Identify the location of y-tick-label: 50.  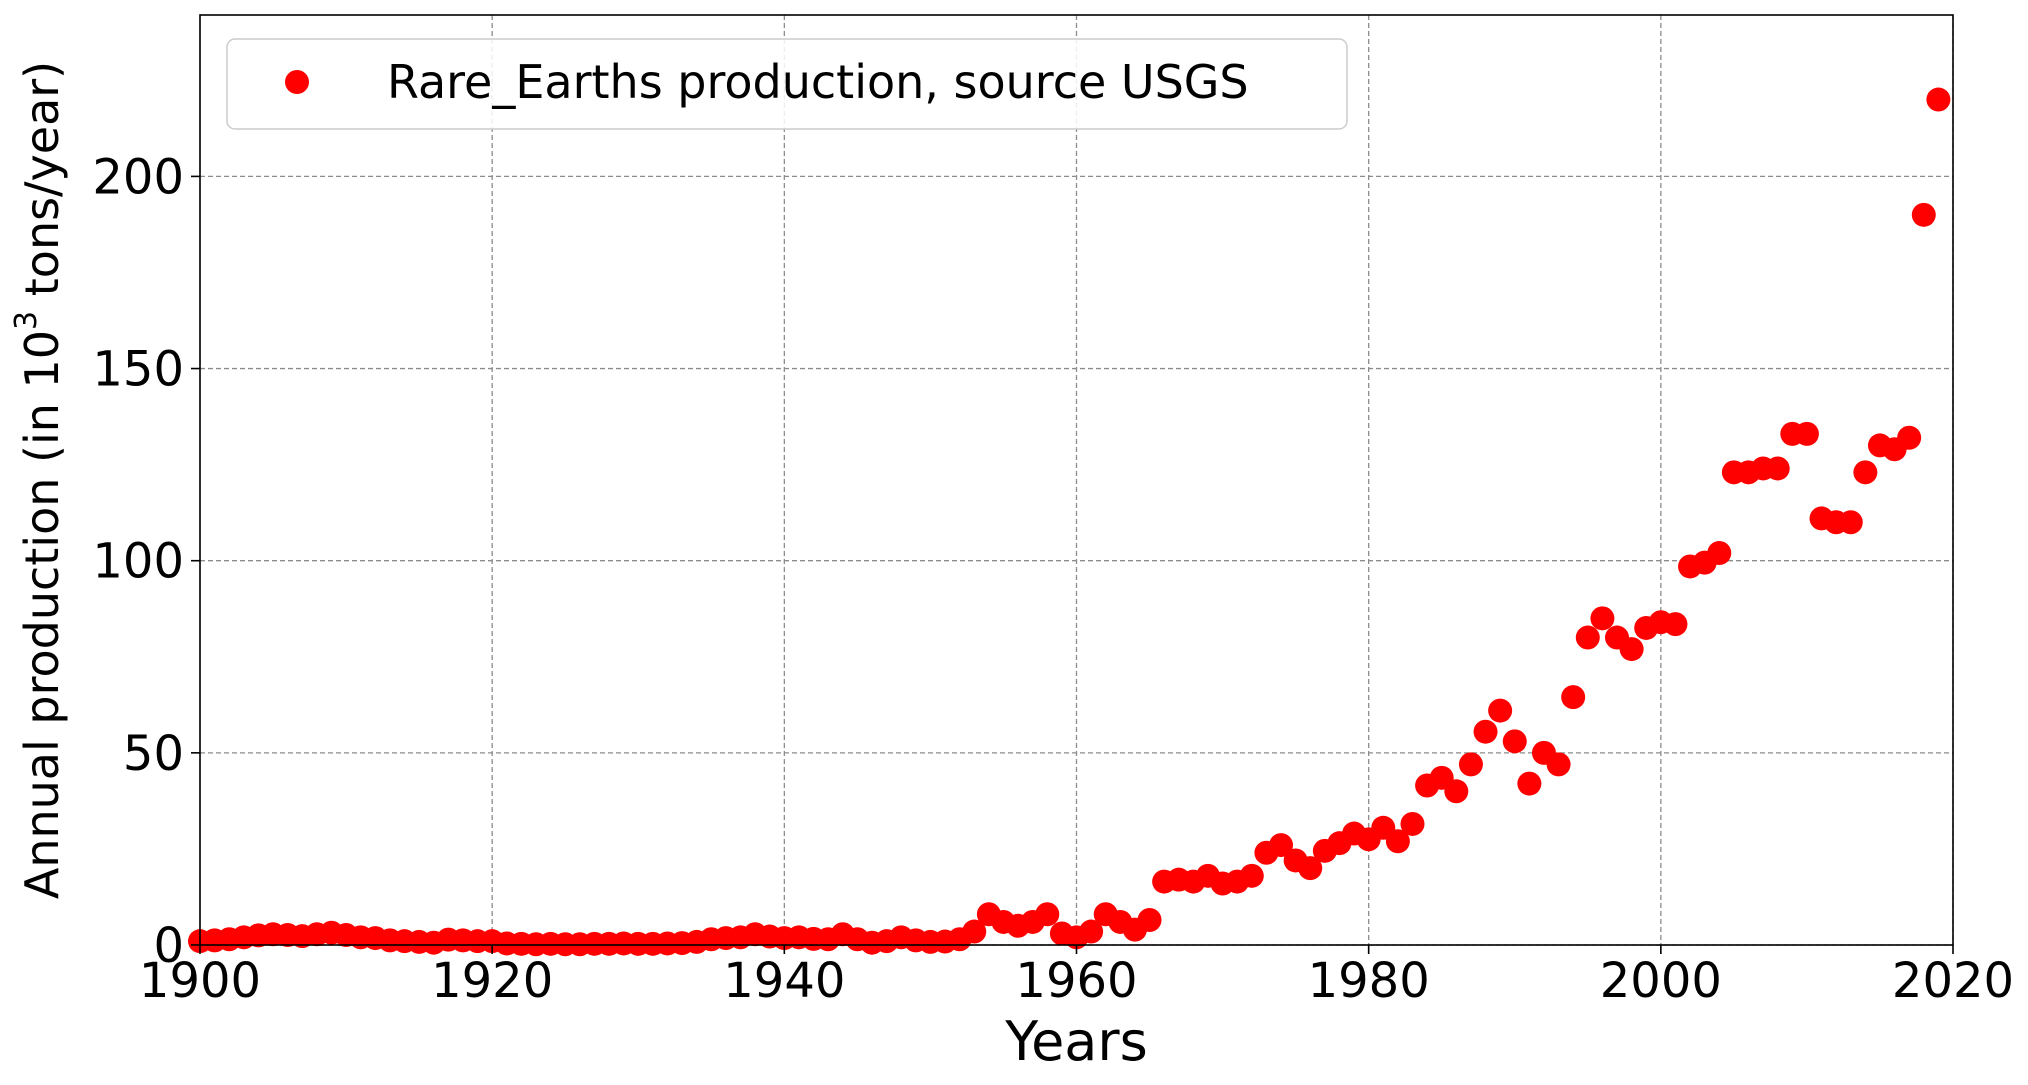
(153, 754).